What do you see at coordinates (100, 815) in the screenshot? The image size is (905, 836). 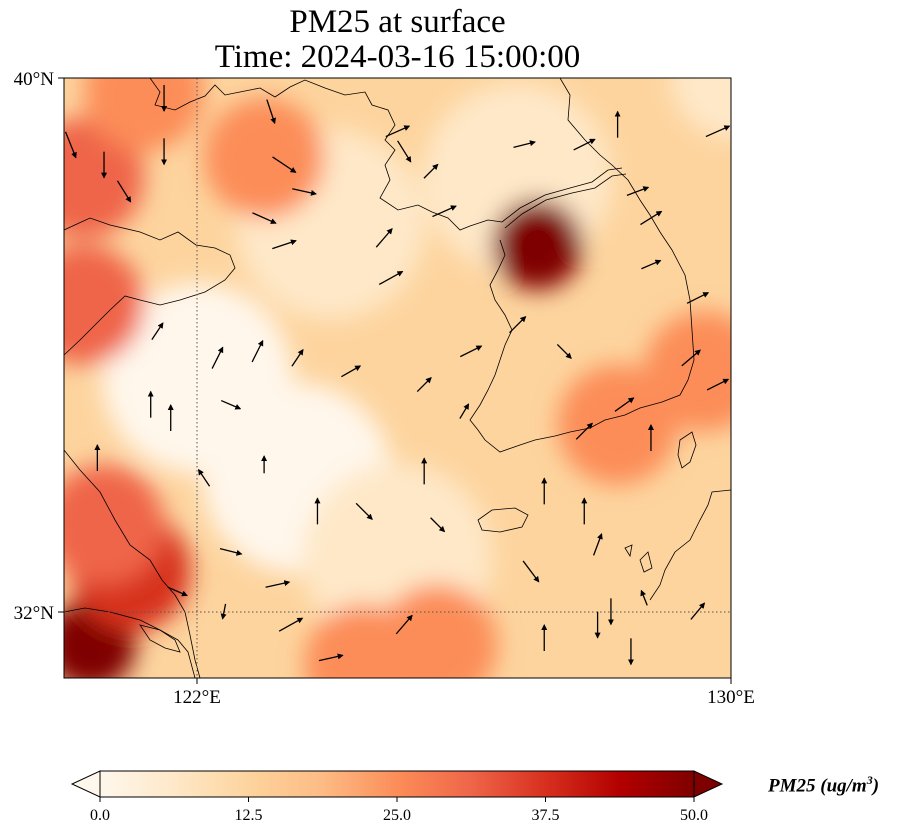 I see `colorbar-tick-label: 0.0` at bounding box center [100, 815].